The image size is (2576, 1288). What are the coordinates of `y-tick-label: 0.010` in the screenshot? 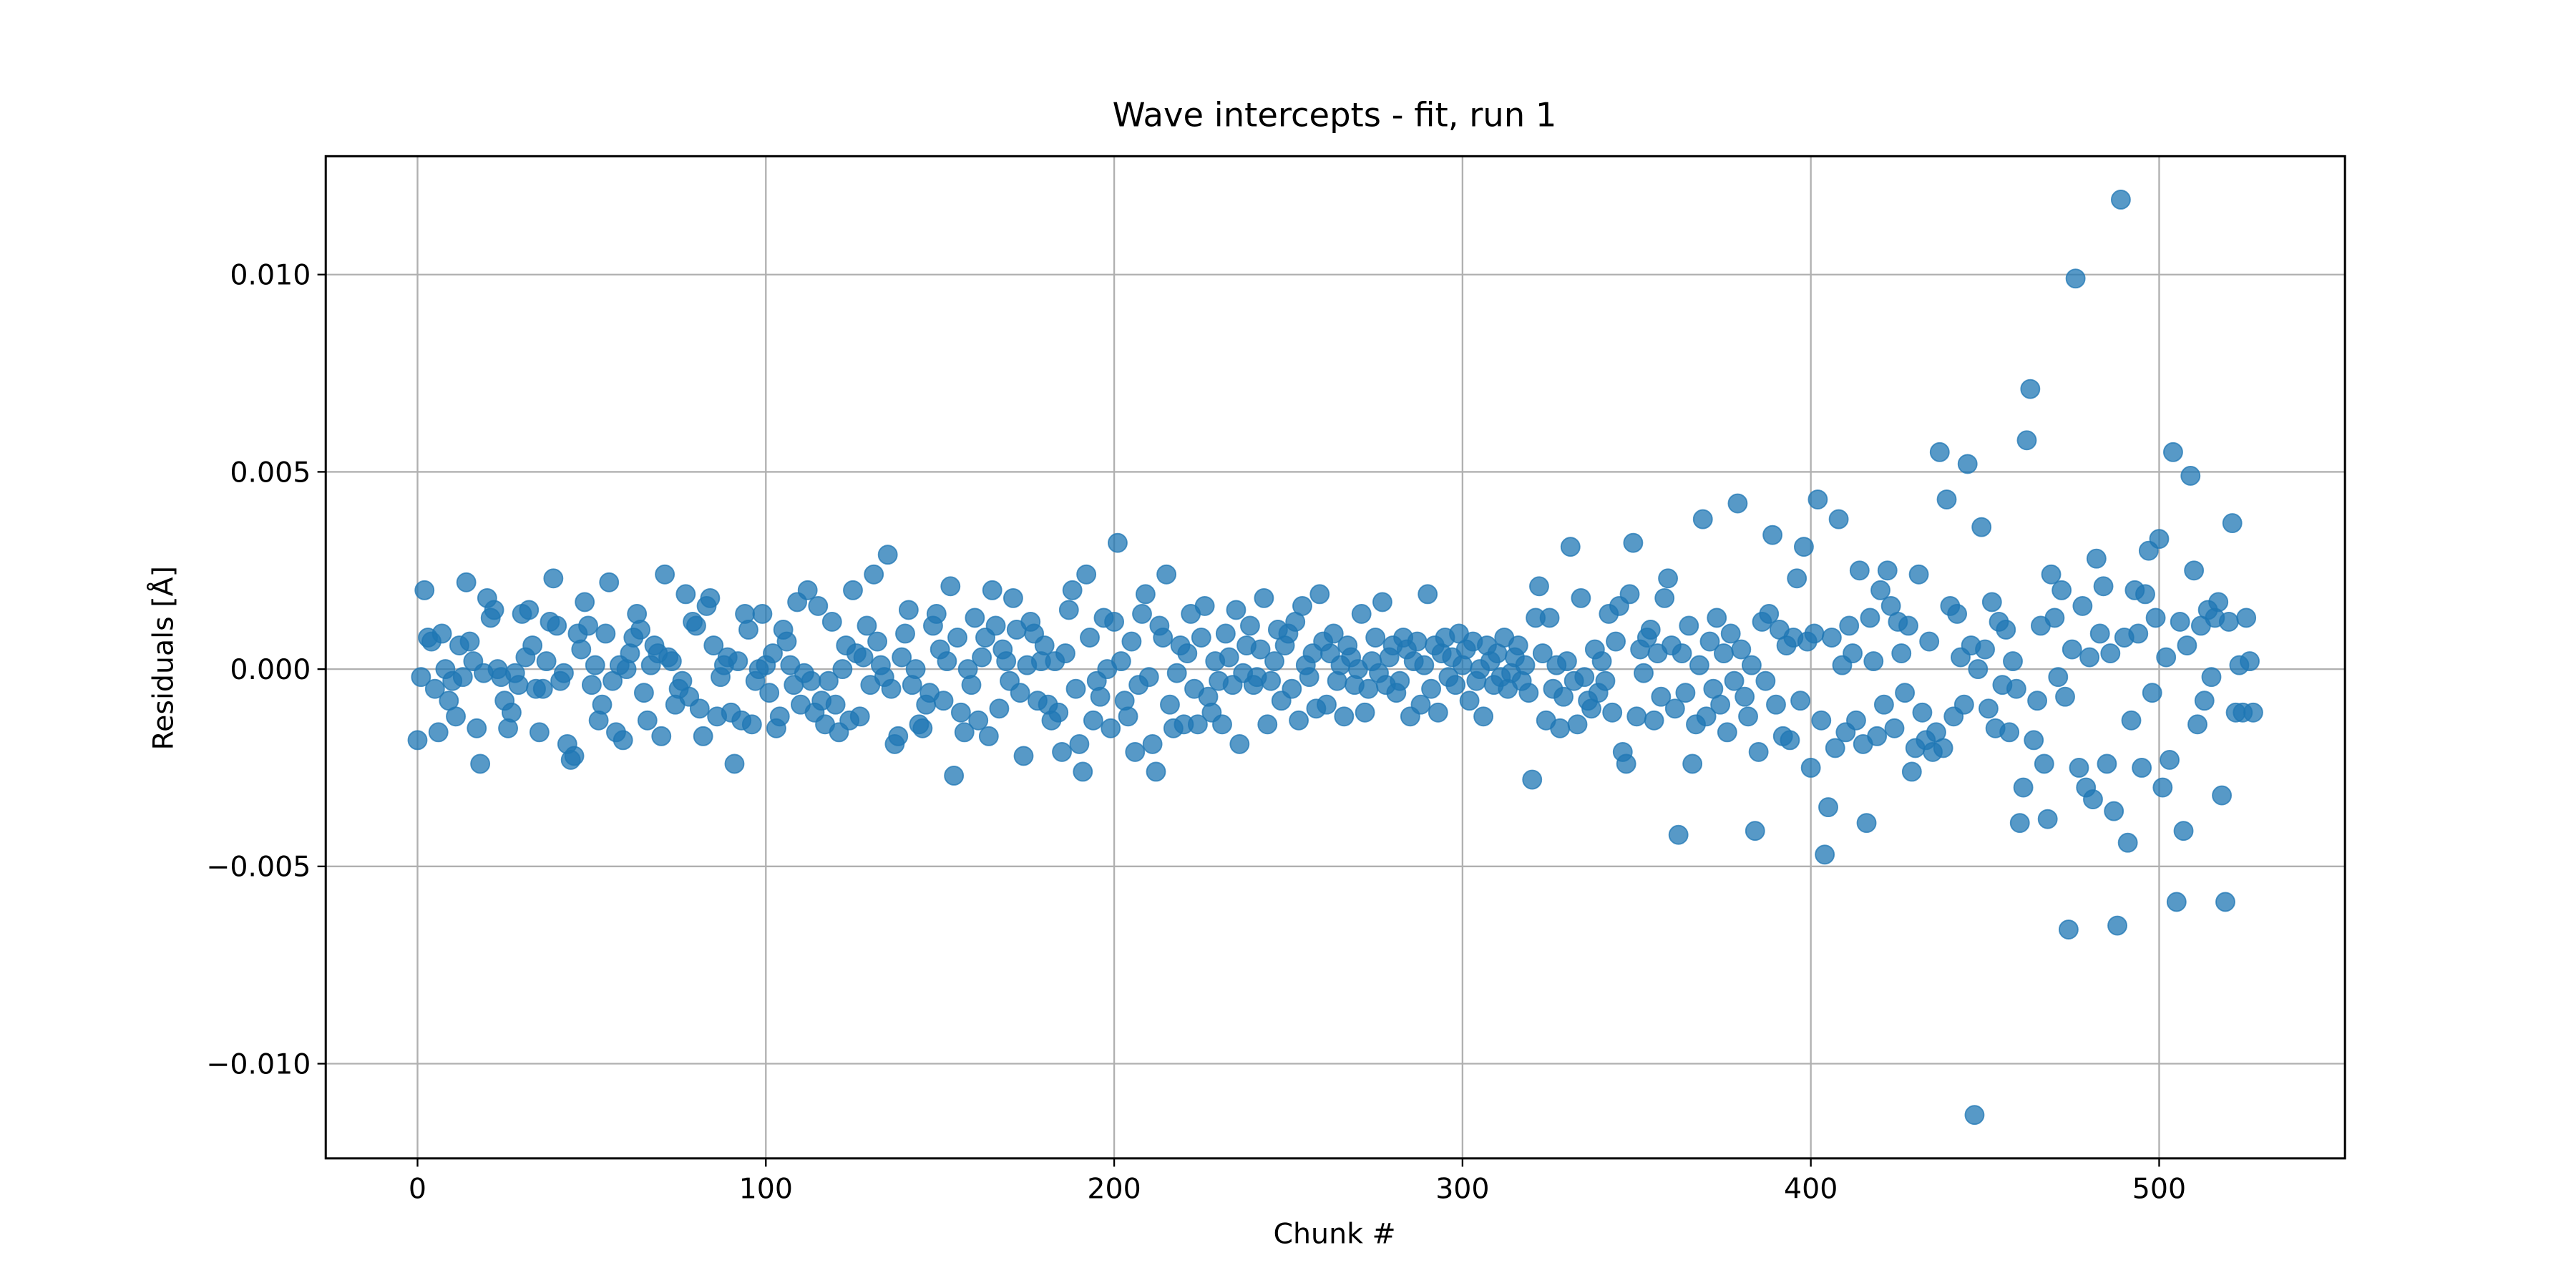 It's located at (270, 275).